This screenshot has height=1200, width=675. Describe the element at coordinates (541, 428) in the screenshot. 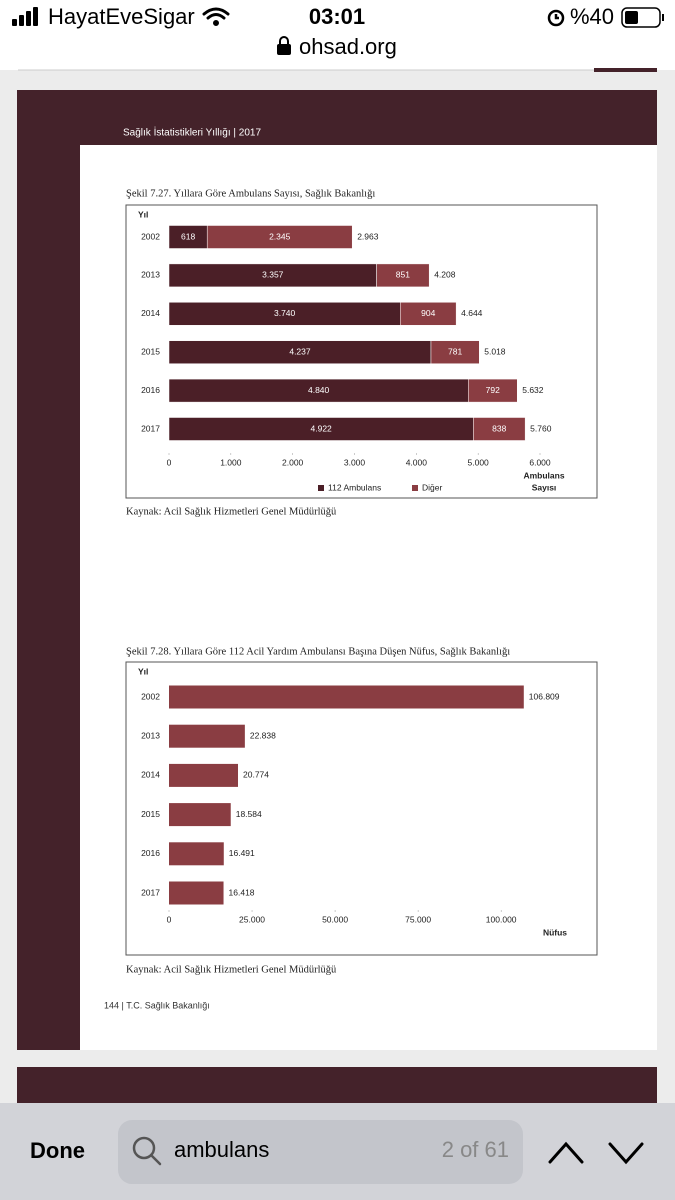

I see `total-label: 5.760` at that location.